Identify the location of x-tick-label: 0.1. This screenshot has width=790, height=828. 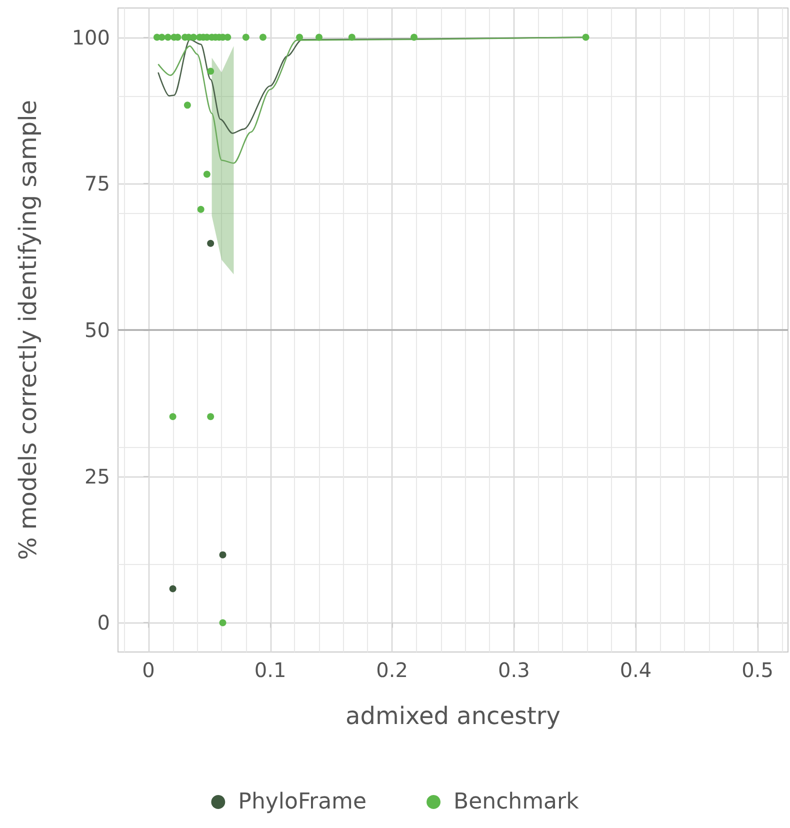
(270, 670).